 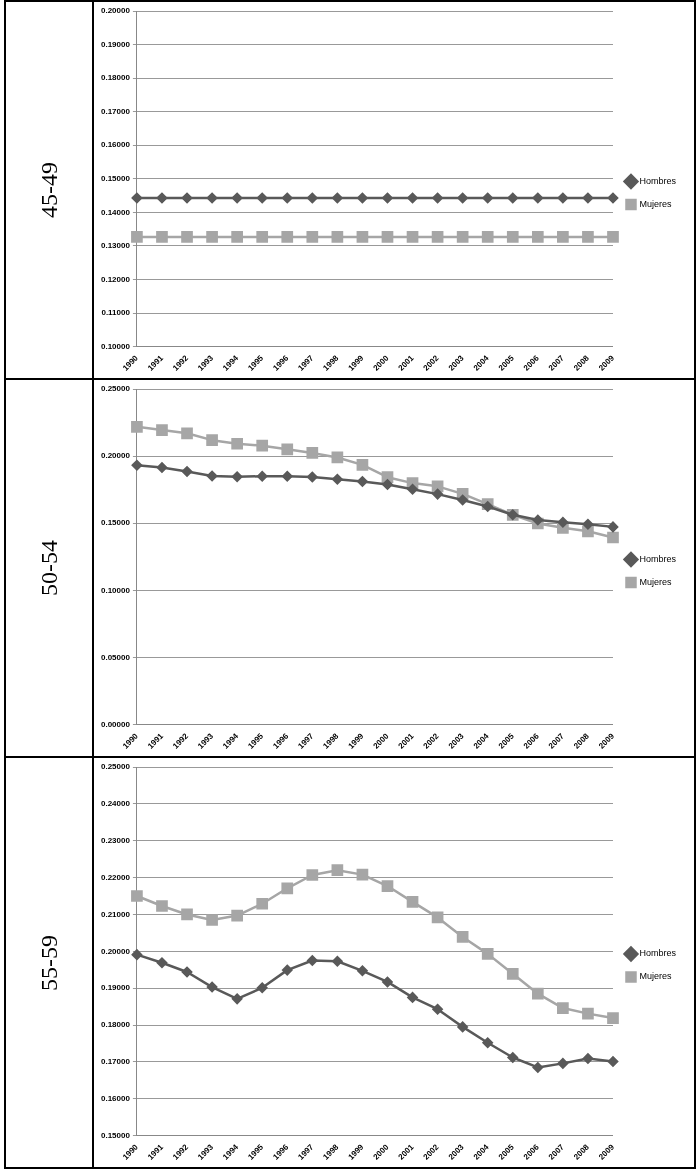 What do you see at coordinates (116, 313) in the screenshot?
I see `y-tick-label: 0.11000` at bounding box center [116, 313].